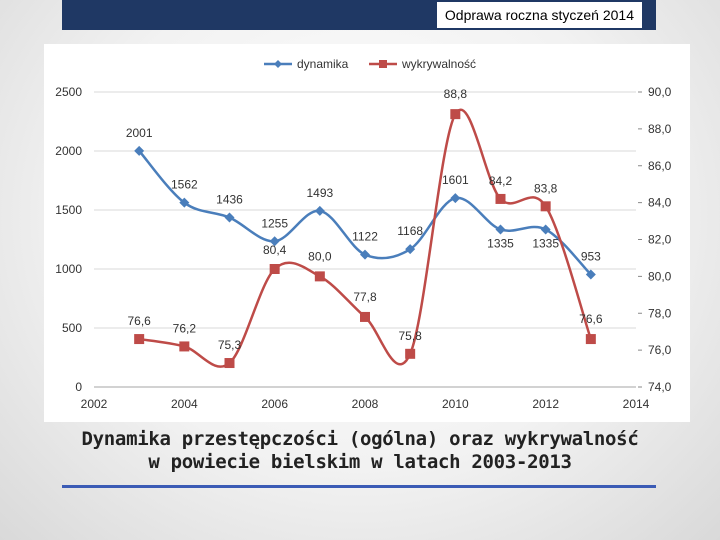  I want to click on data-label-wykrywalność: 80,4, so click(275, 250).